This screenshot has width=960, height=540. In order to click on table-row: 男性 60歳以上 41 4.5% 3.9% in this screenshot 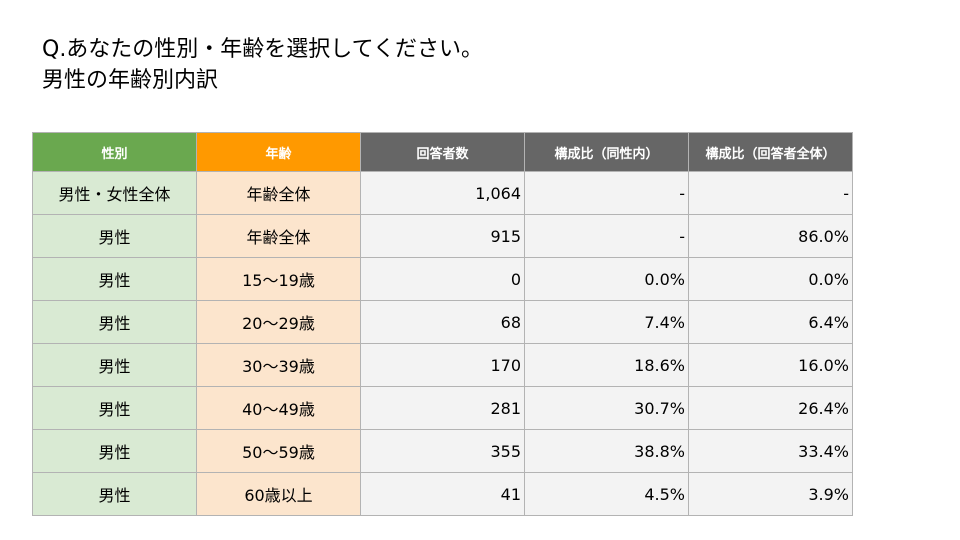, I will do `click(442, 494)`.